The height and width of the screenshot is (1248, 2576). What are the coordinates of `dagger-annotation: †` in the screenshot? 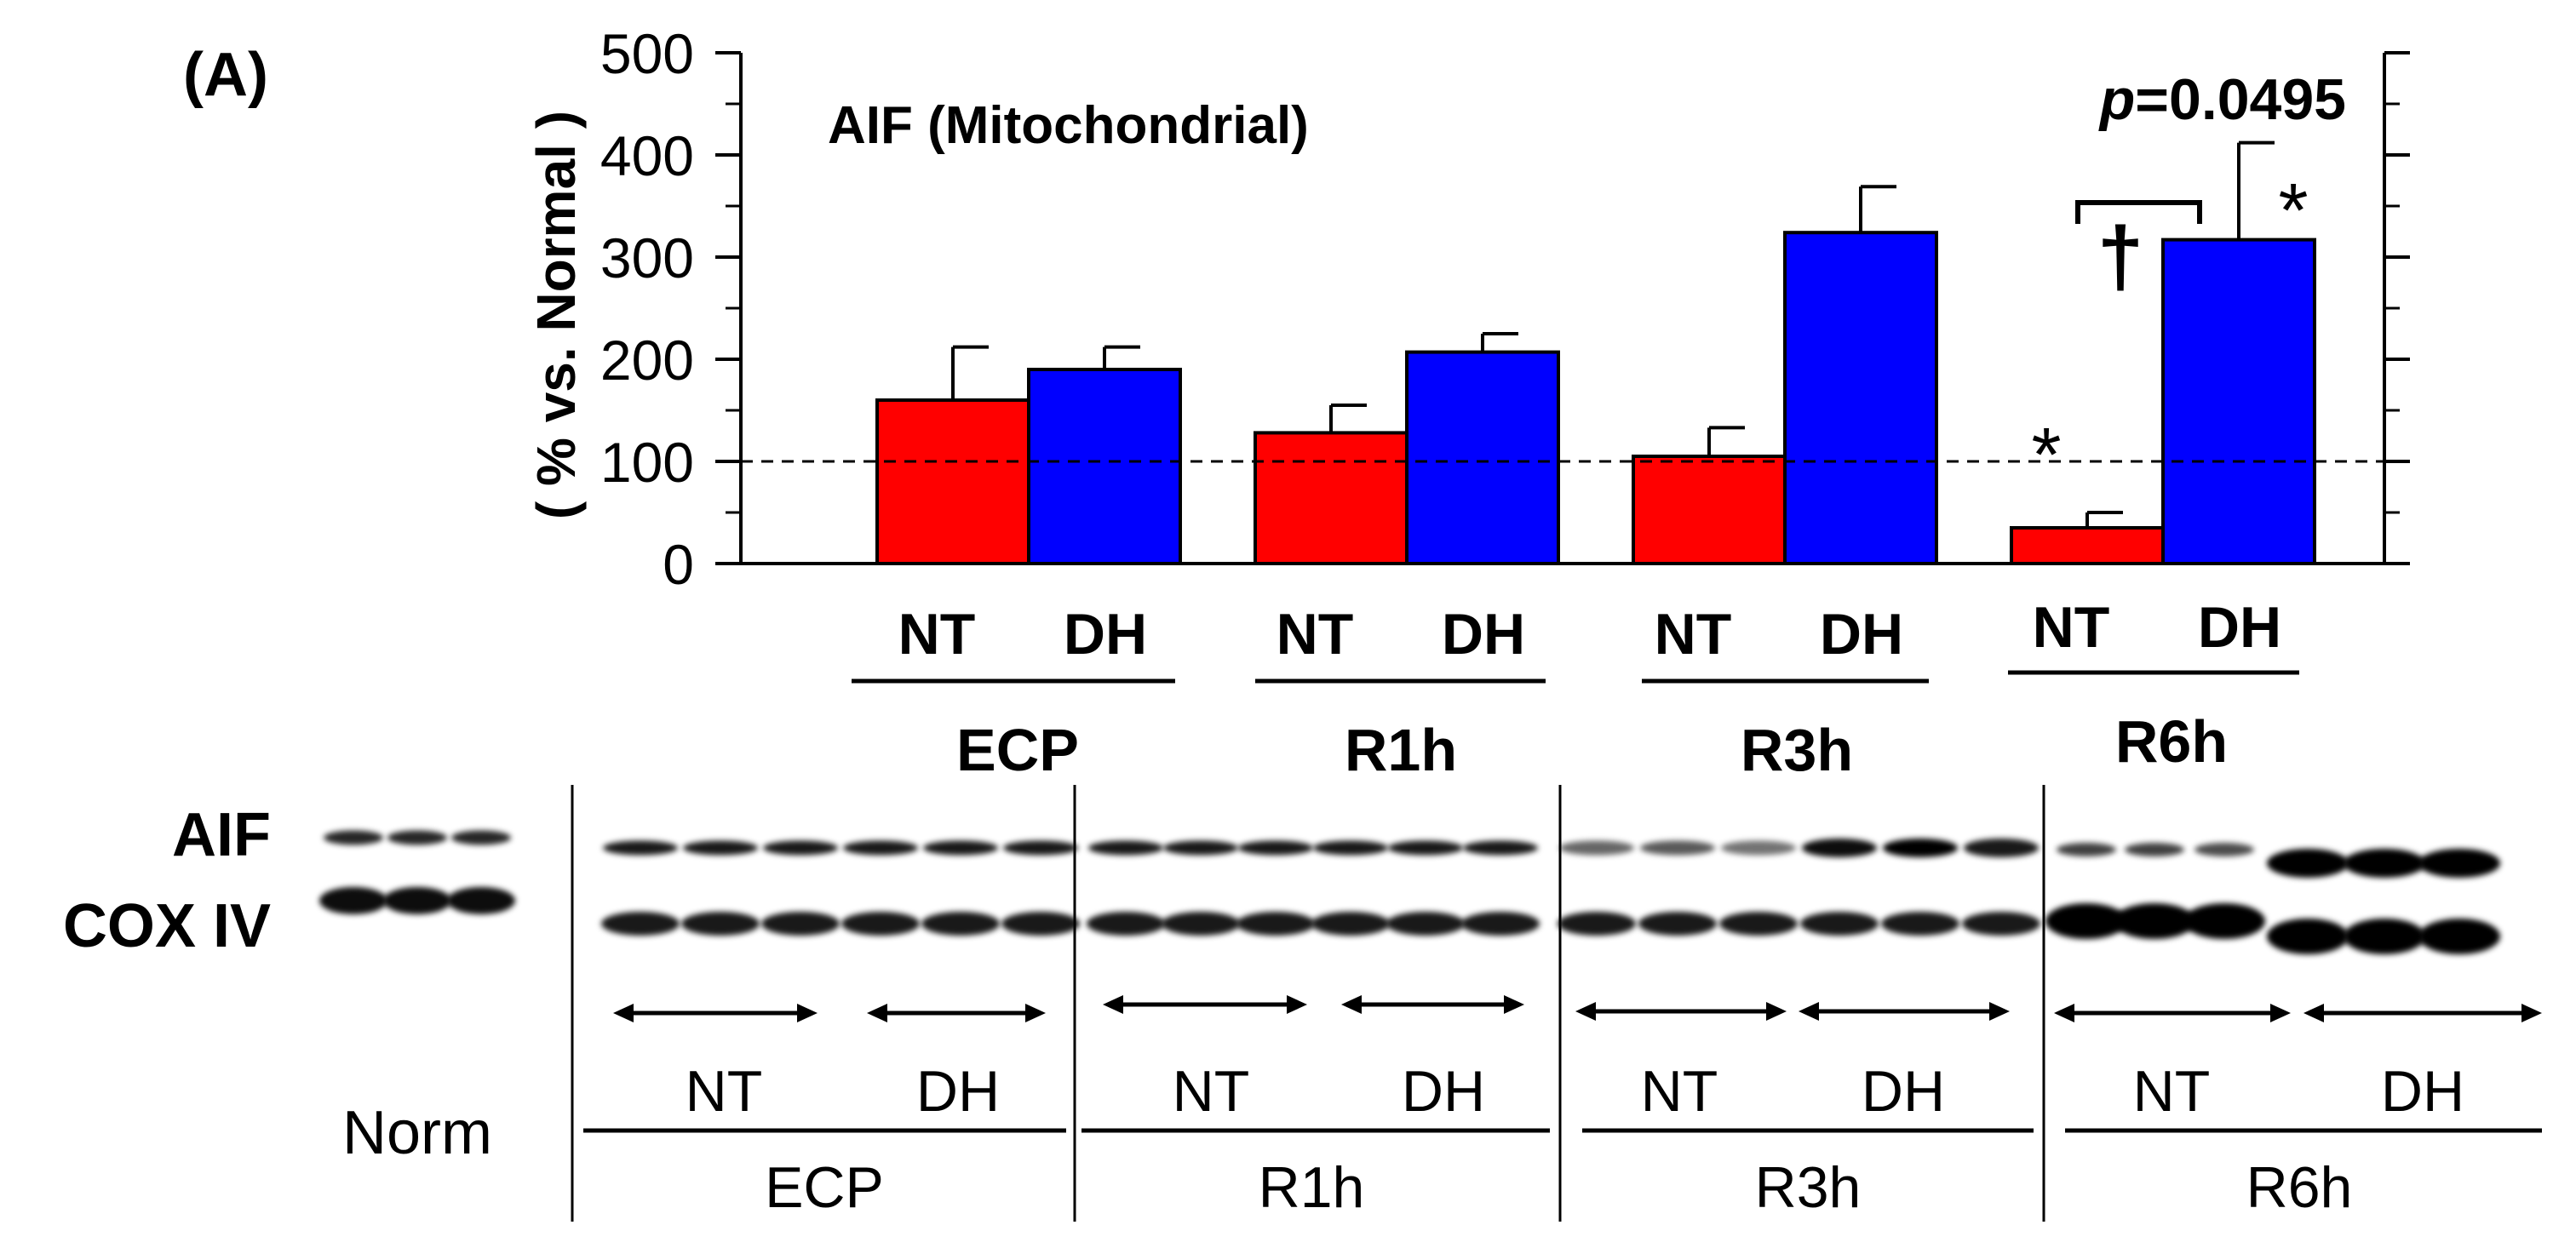 It's located at (2120, 256).